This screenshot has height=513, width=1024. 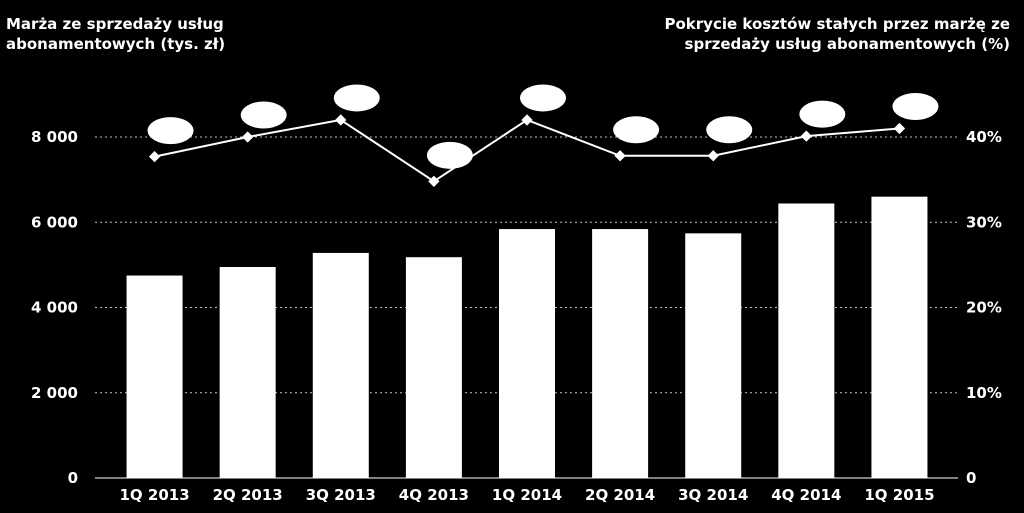 I want to click on y-tick-label: 0, so click(x=73, y=478).